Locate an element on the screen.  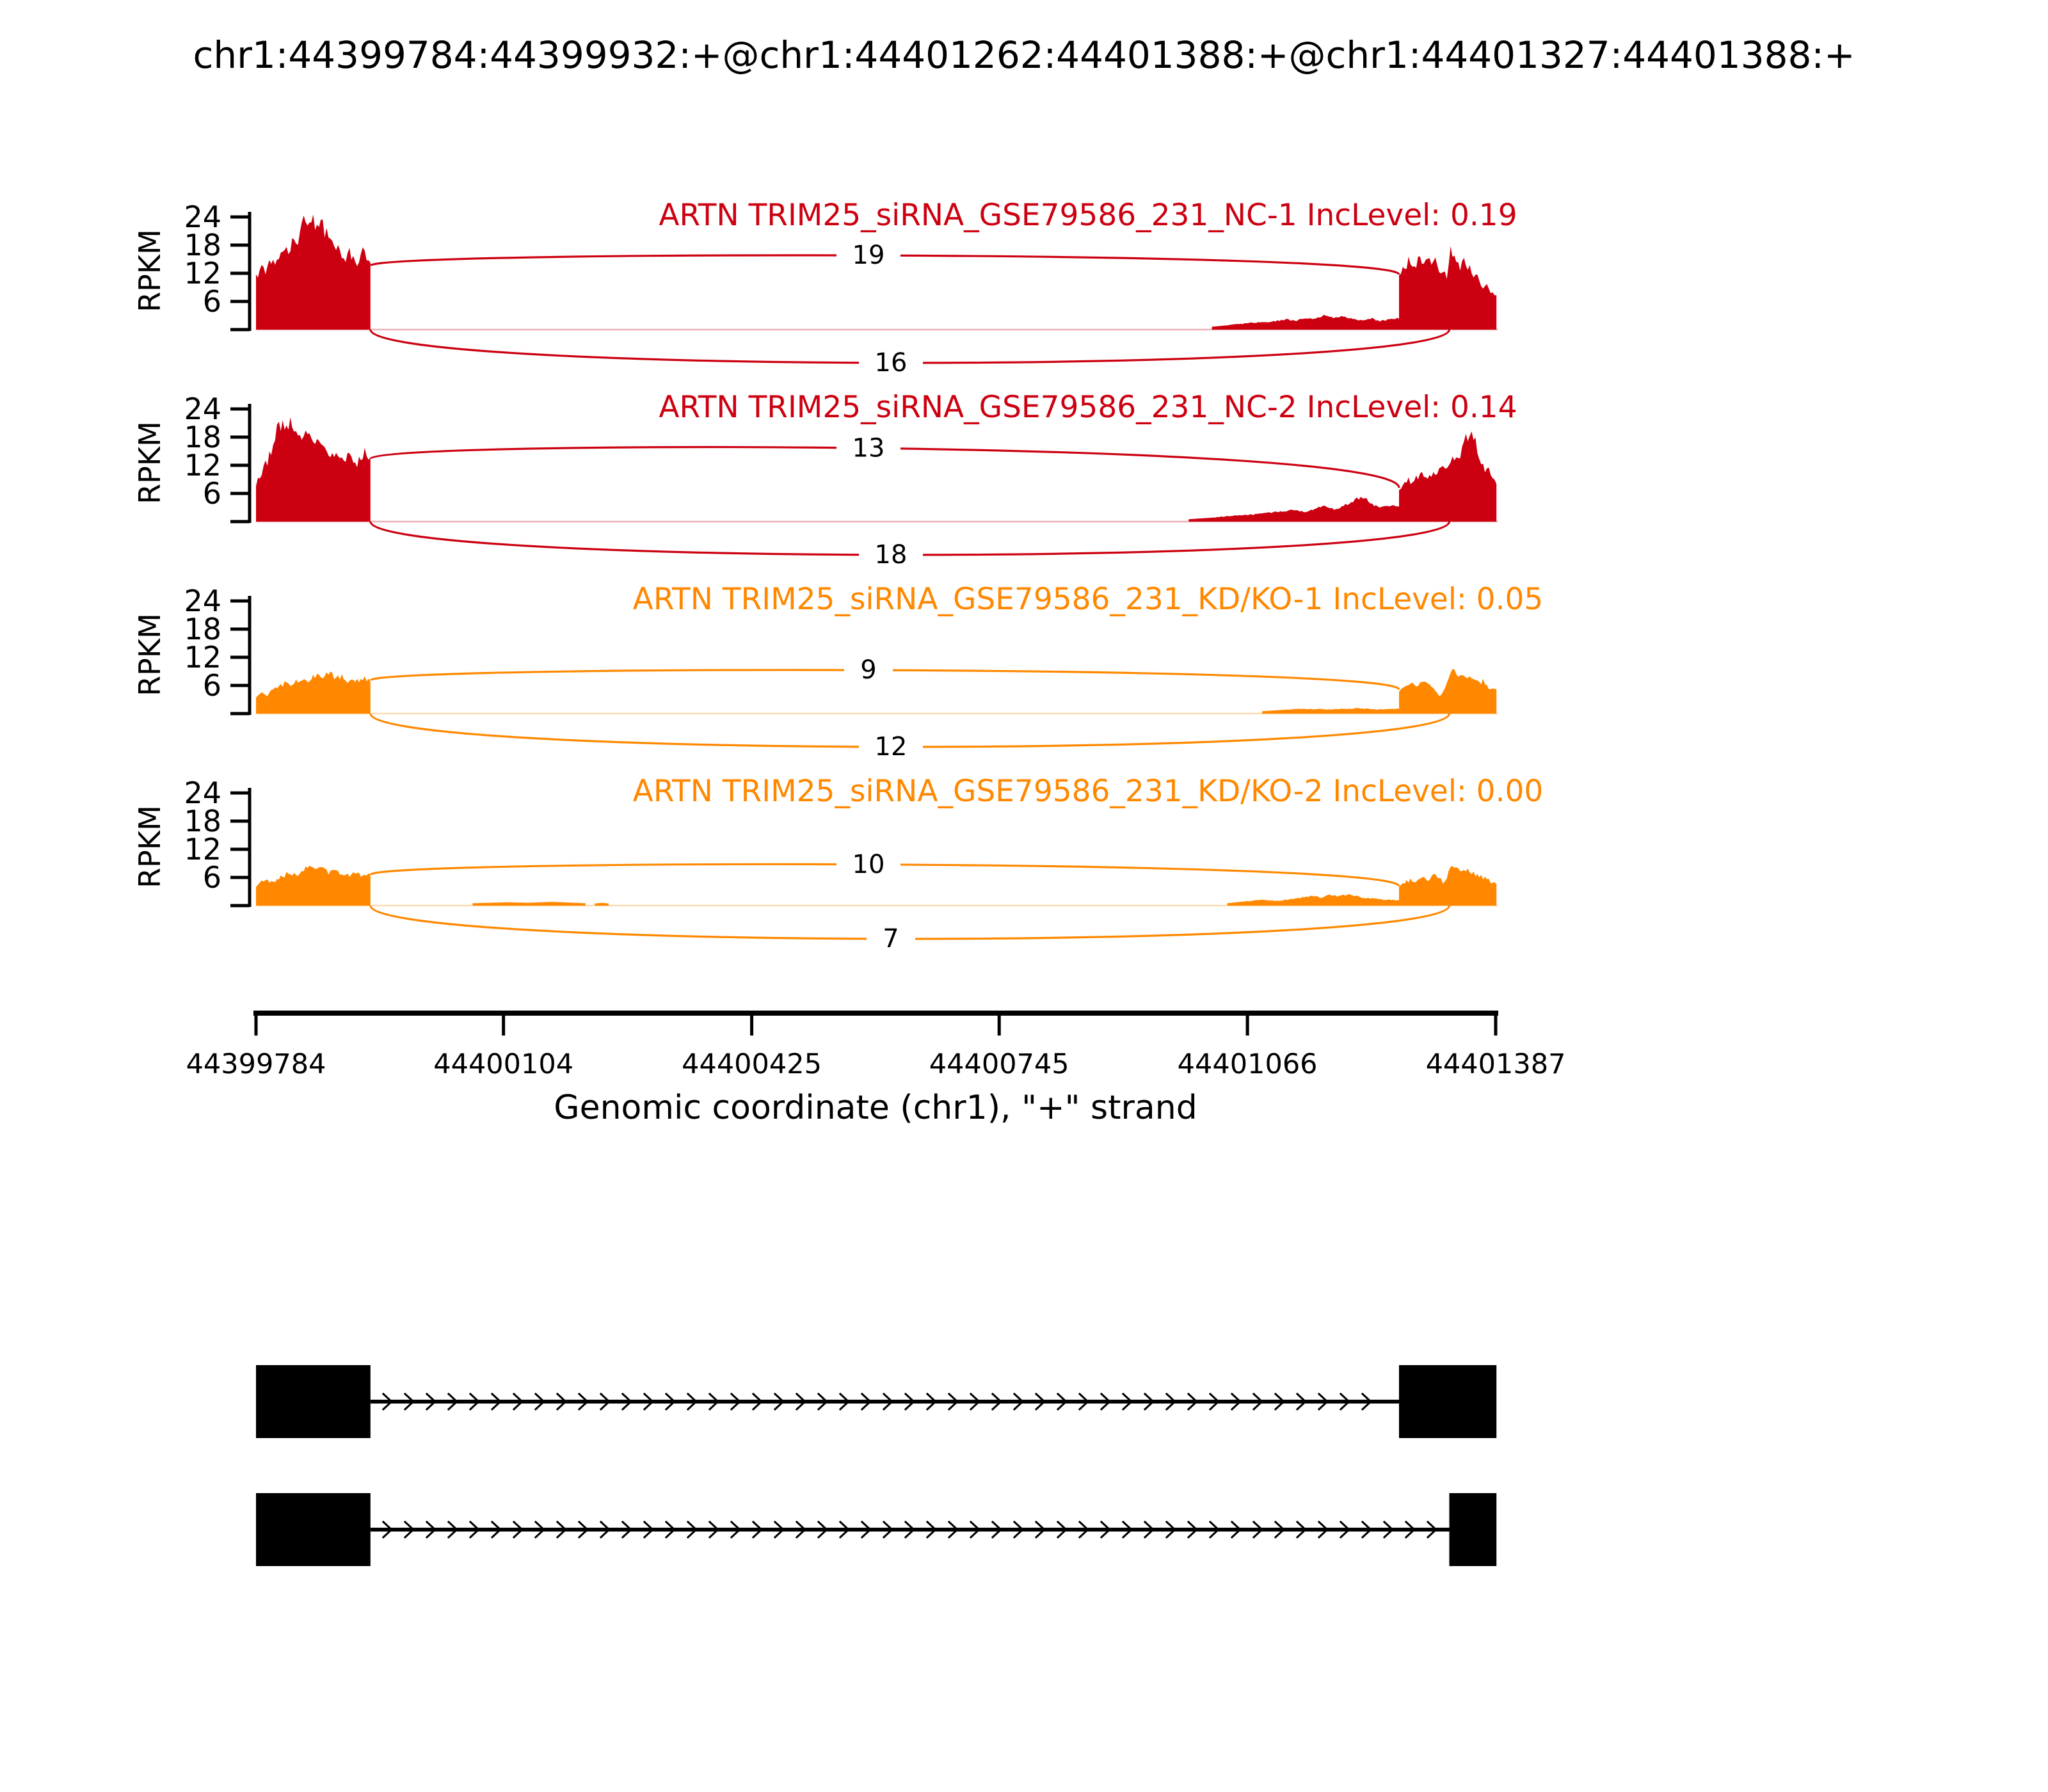
x-tick-label: 44400104 is located at coordinates (503, 1064).